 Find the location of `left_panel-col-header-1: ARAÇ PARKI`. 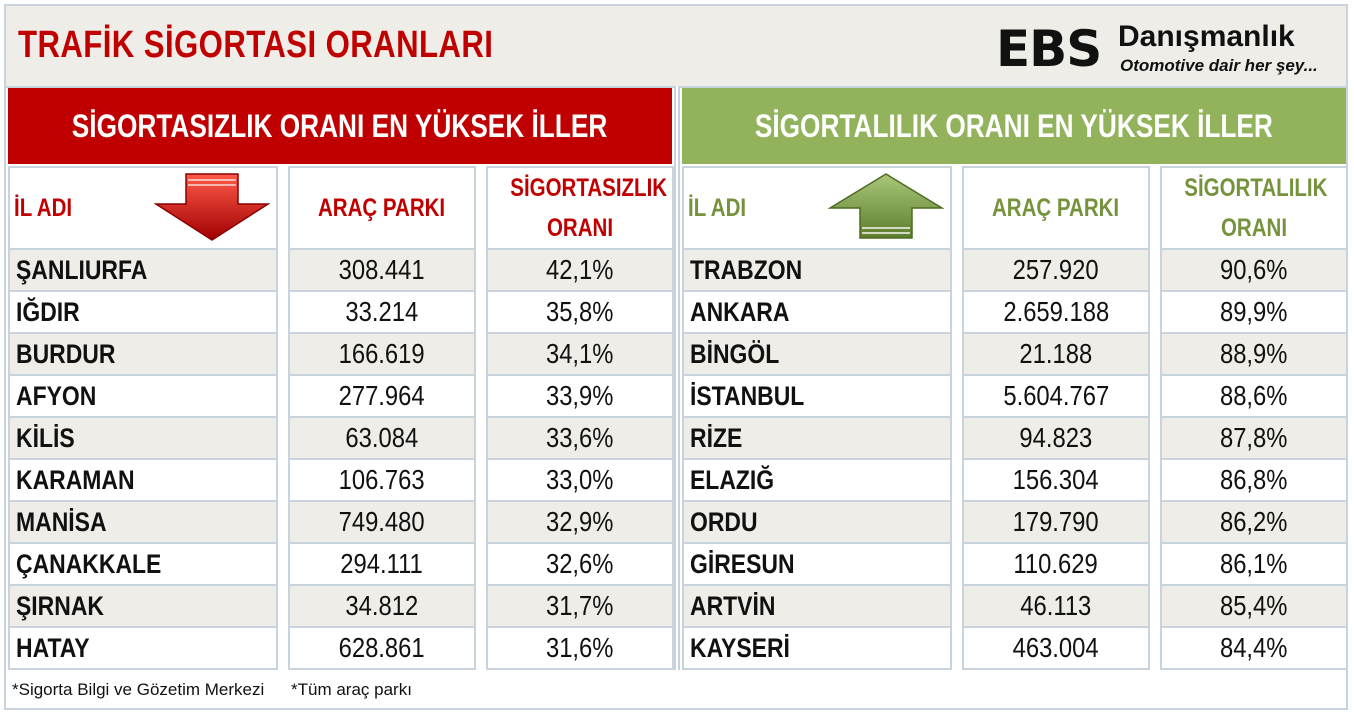

left_panel-col-header-1: ARAÇ PARKI is located at coordinates (382, 208).